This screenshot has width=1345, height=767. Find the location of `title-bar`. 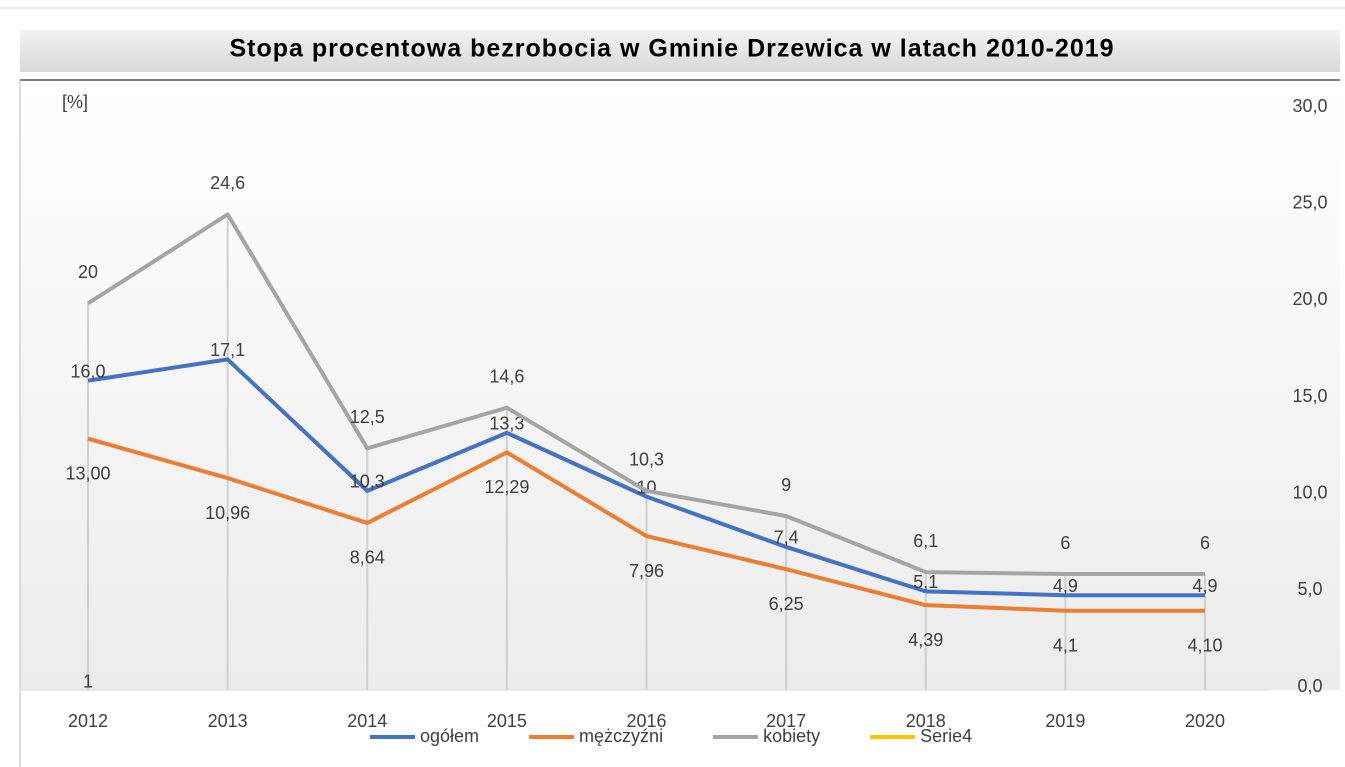

title-bar is located at coordinates (680, 51).